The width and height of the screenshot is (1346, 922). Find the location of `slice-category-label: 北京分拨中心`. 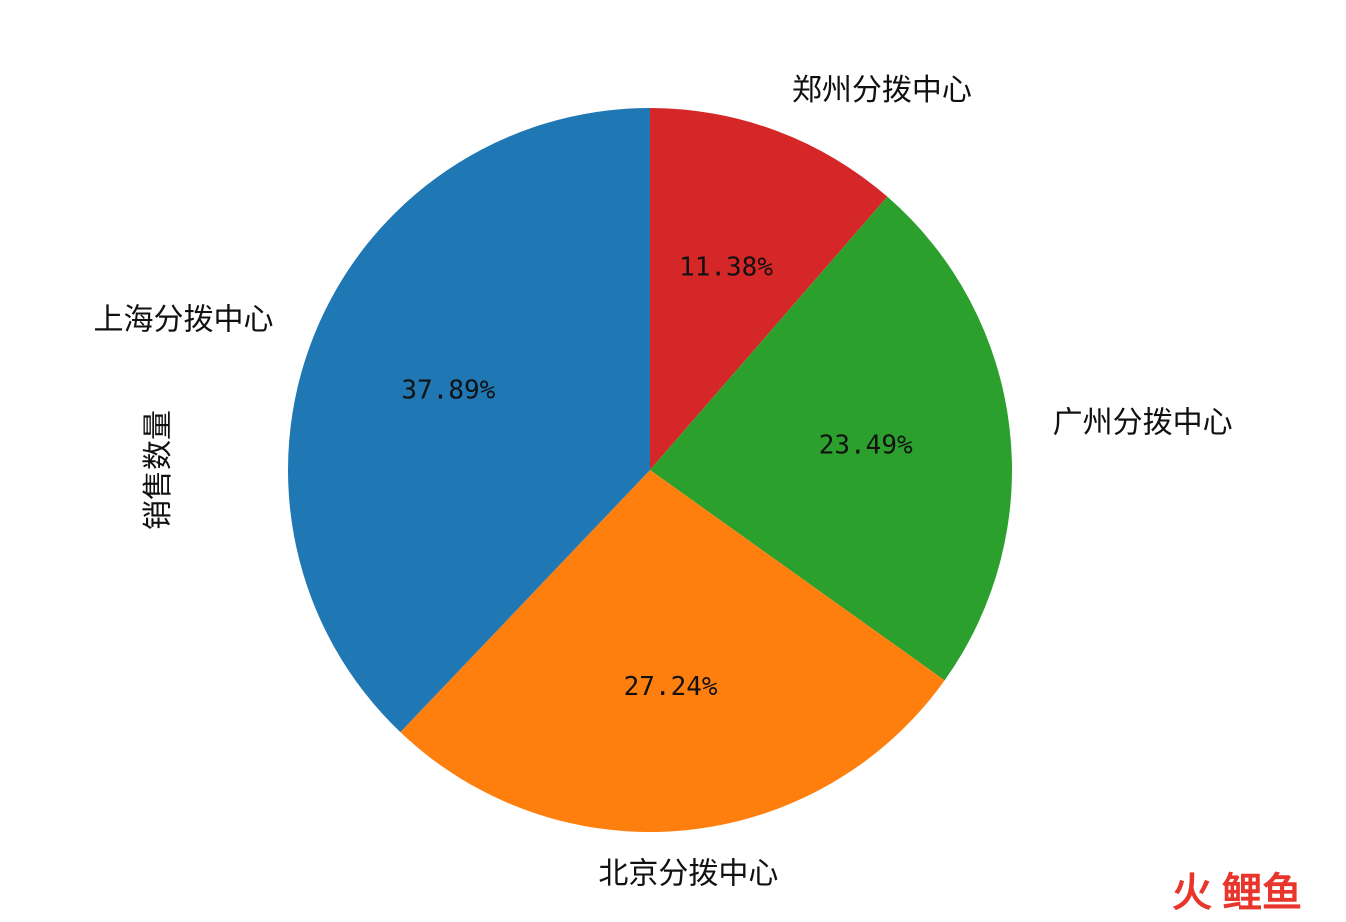

slice-category-label: 北京分拨中心 is located at coordinates (688, 874).